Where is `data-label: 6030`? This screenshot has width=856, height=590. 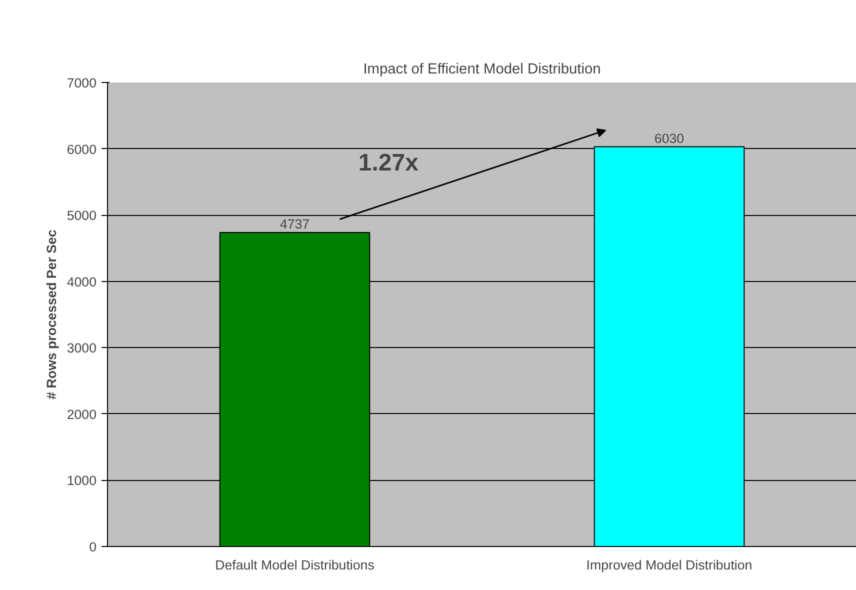
data-label: 6030 is located at coordinates (669, 138).